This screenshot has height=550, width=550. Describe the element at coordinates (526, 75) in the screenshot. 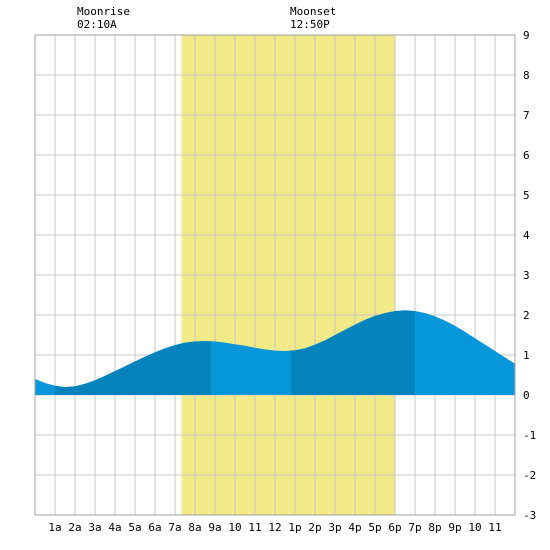

I see `y-tick-label: 8` at that location.